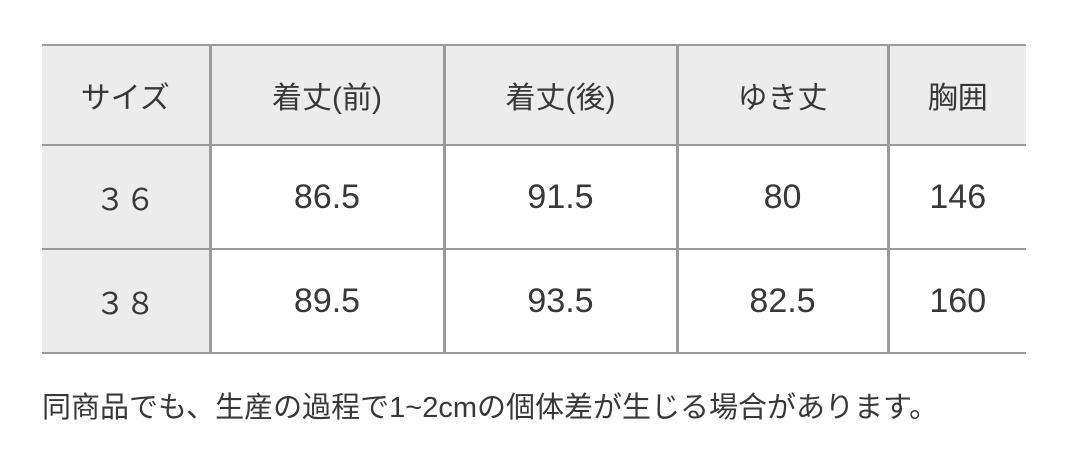  Describe the element at coordinates (326, 197) in the screenshot. I see `size-36-length-front: 86.5` at that location.